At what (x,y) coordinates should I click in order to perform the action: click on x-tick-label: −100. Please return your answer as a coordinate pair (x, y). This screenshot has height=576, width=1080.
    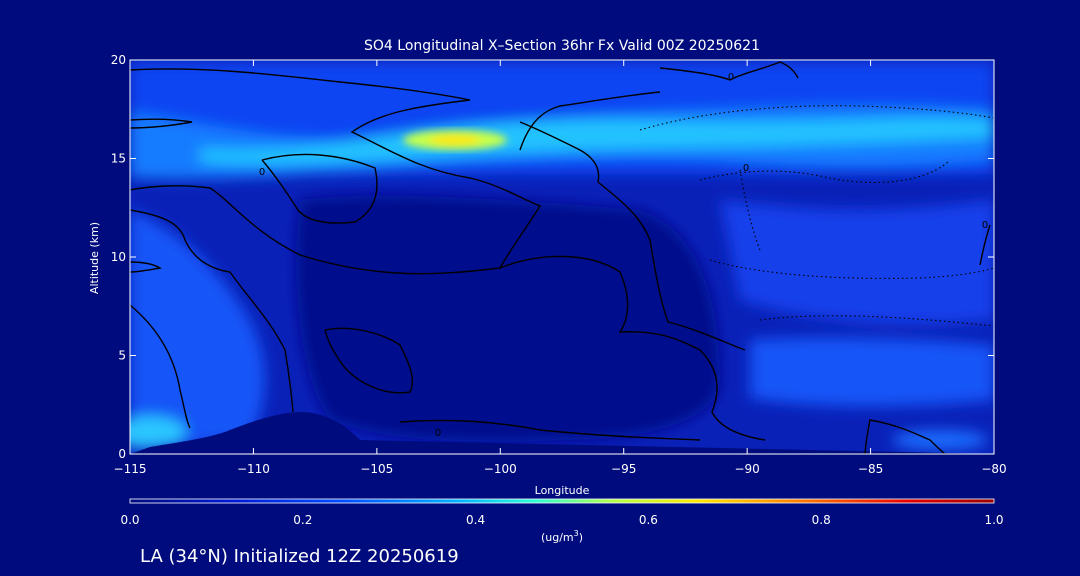
    Looking at the image, I should click on (500, 469).